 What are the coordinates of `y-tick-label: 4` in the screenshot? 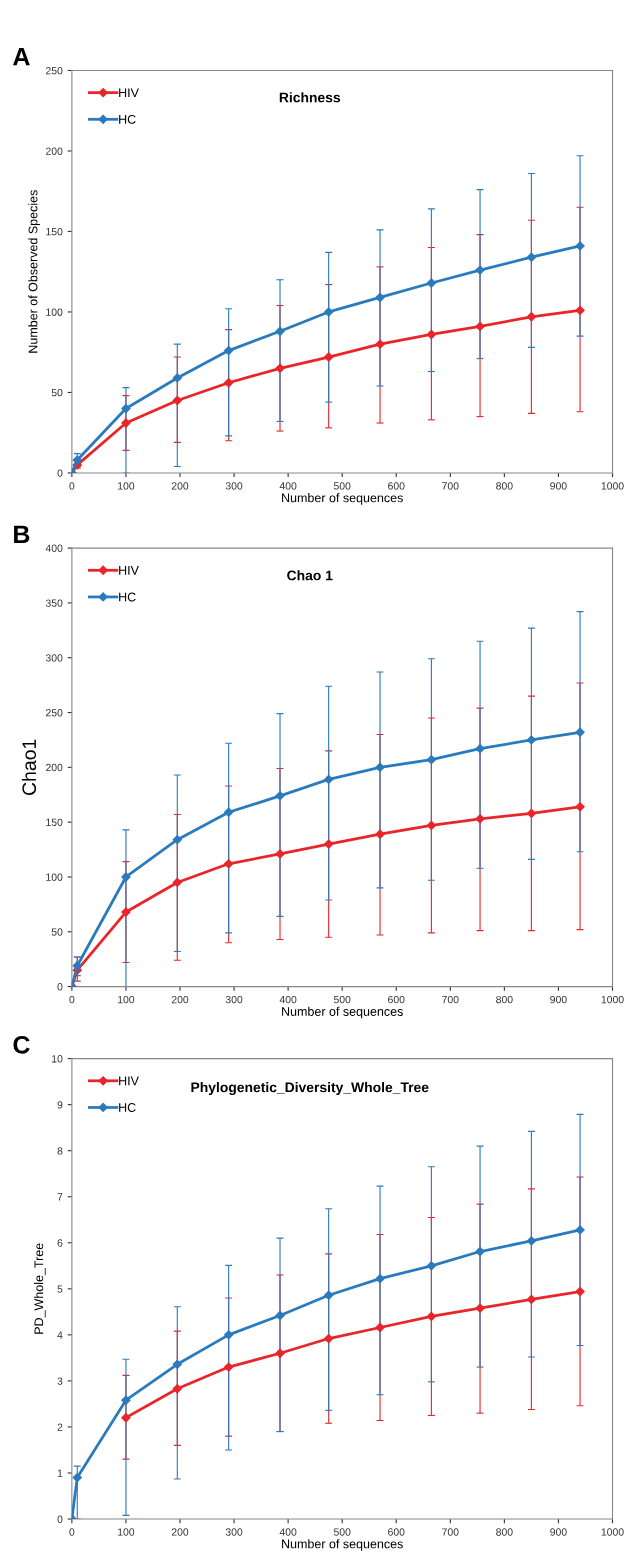 It's located at (60, 1335).